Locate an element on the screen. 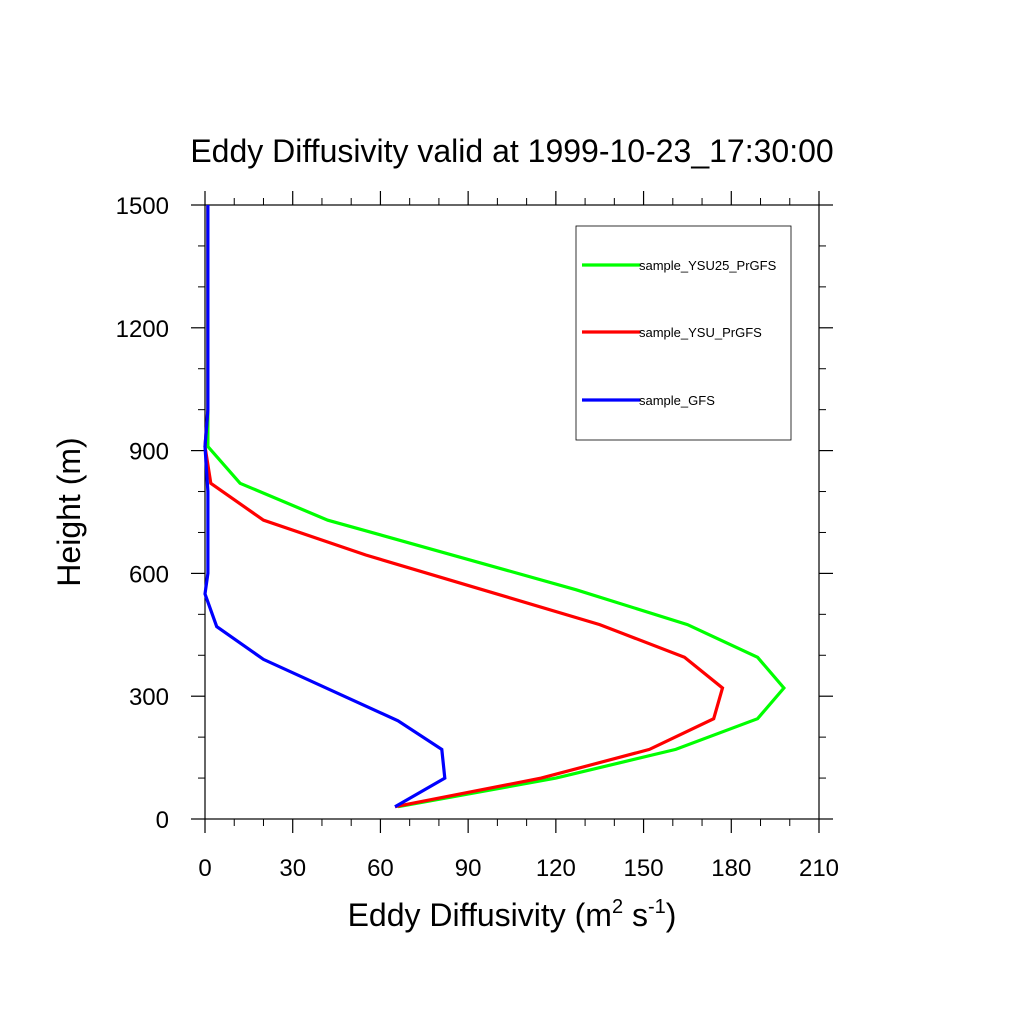 The width and height of the screenshot is (1024, 1029). x-axis-label: Eddy Diffusivity (m2 s-1) is located at coordinates (512, 914).